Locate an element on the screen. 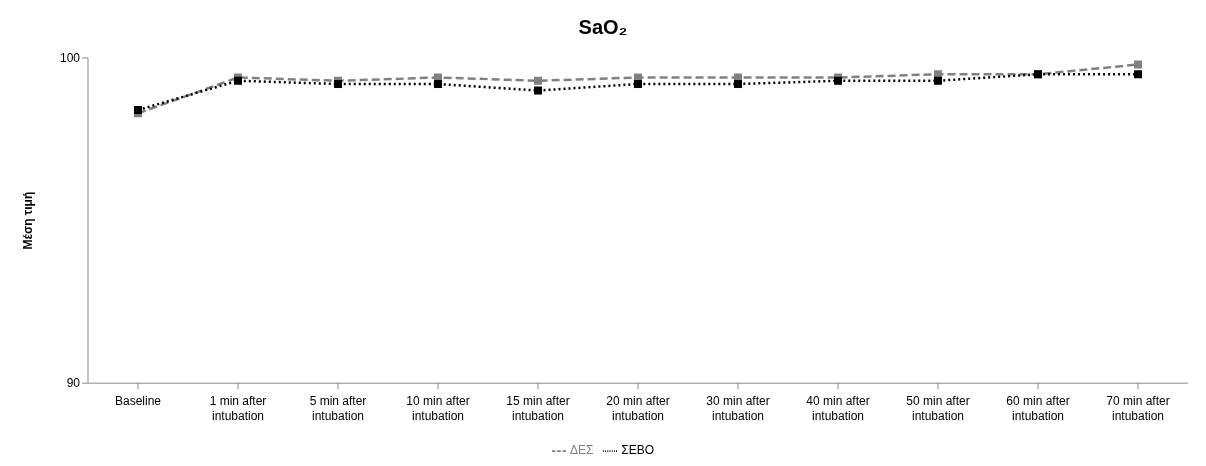  x-tick-label: 40 min after intubation is located at coordinates (838, 409).